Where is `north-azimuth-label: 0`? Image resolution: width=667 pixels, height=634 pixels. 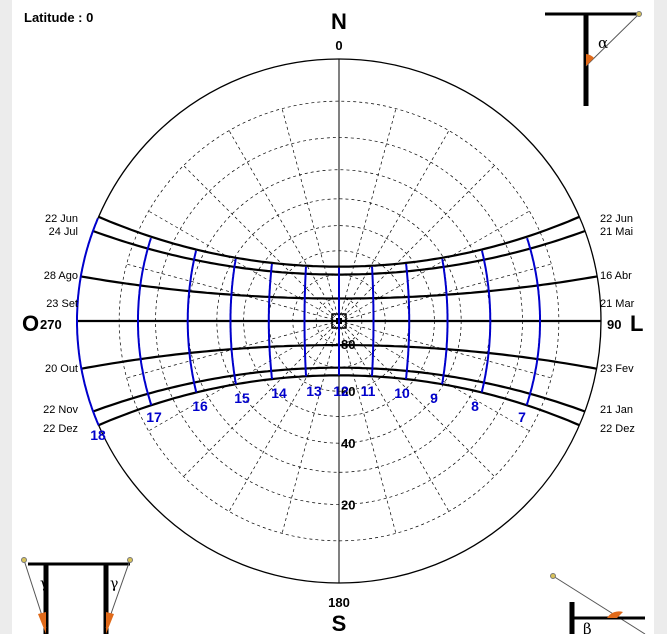 north-azimuth-label: 0 is located at coordinates (338, 45).